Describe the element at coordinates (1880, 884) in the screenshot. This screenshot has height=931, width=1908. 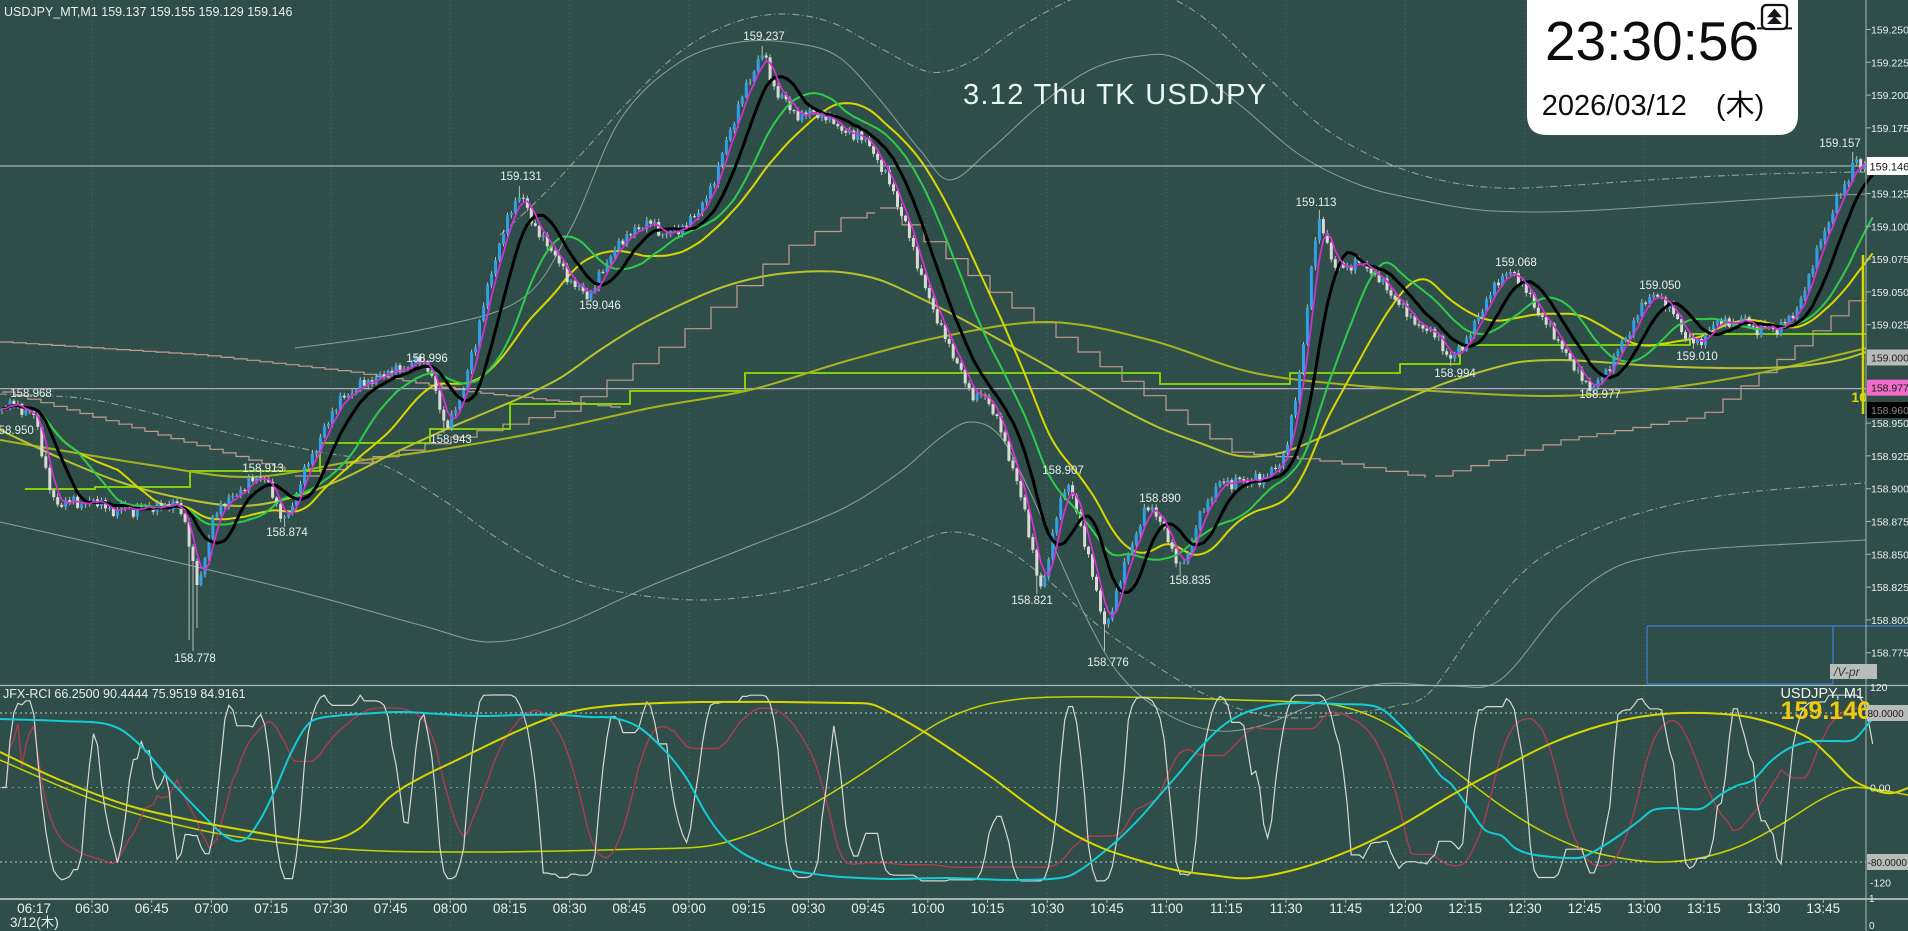
I see `svg-text: -120` at that location.